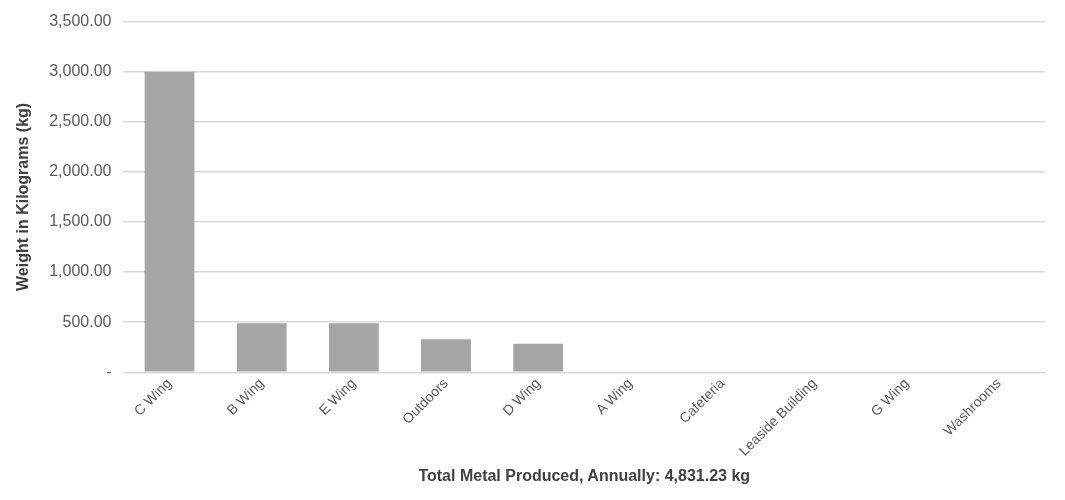 This screenshot has height=500, width=1065. I want to click on y-tick-label: 500.00, so click(87, 321).